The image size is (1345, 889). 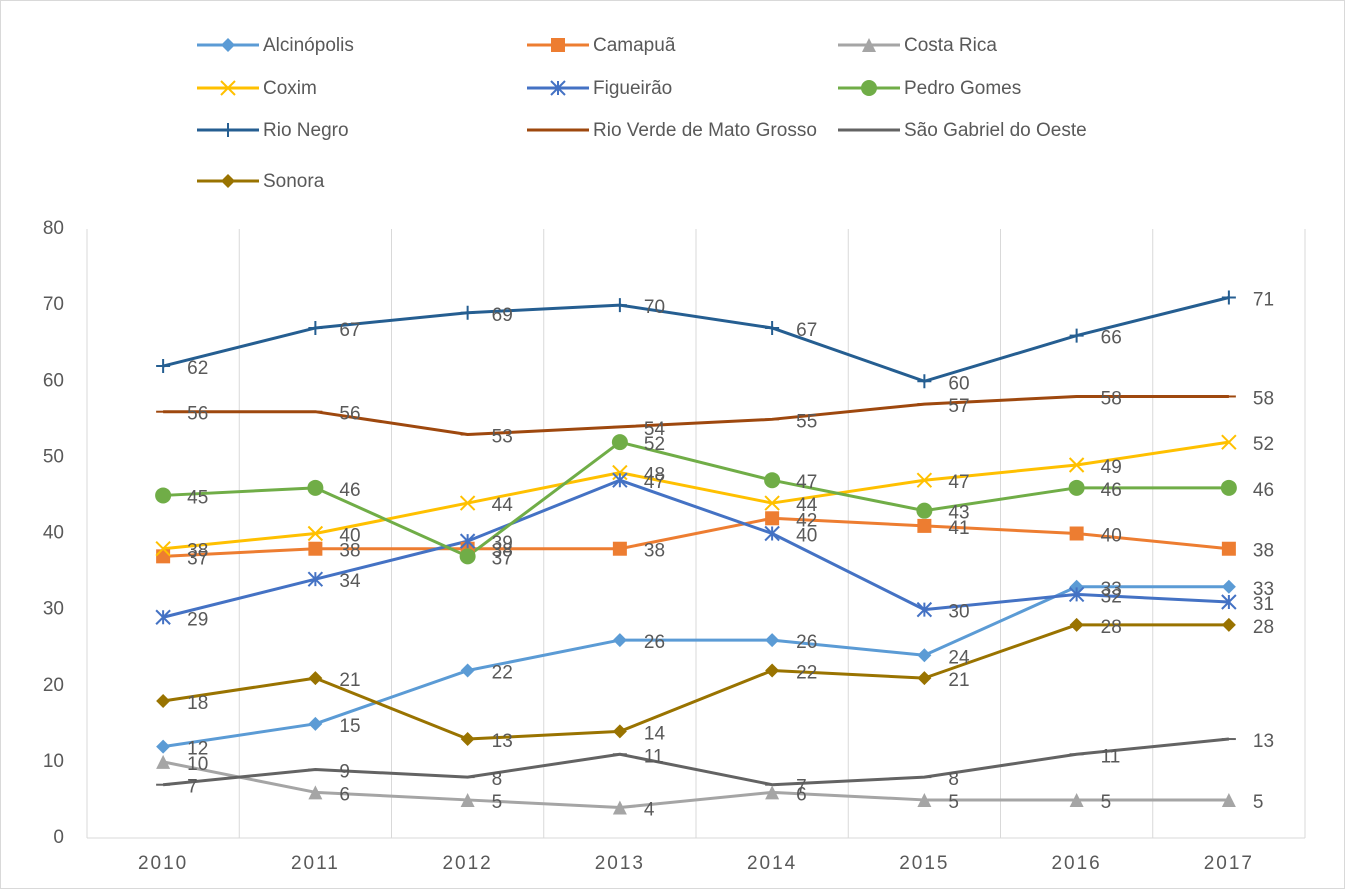 What do you see at coordinates (1111, 596) in the screenshot?
I see `data-label: 32` at bounding box center [1111, 596].